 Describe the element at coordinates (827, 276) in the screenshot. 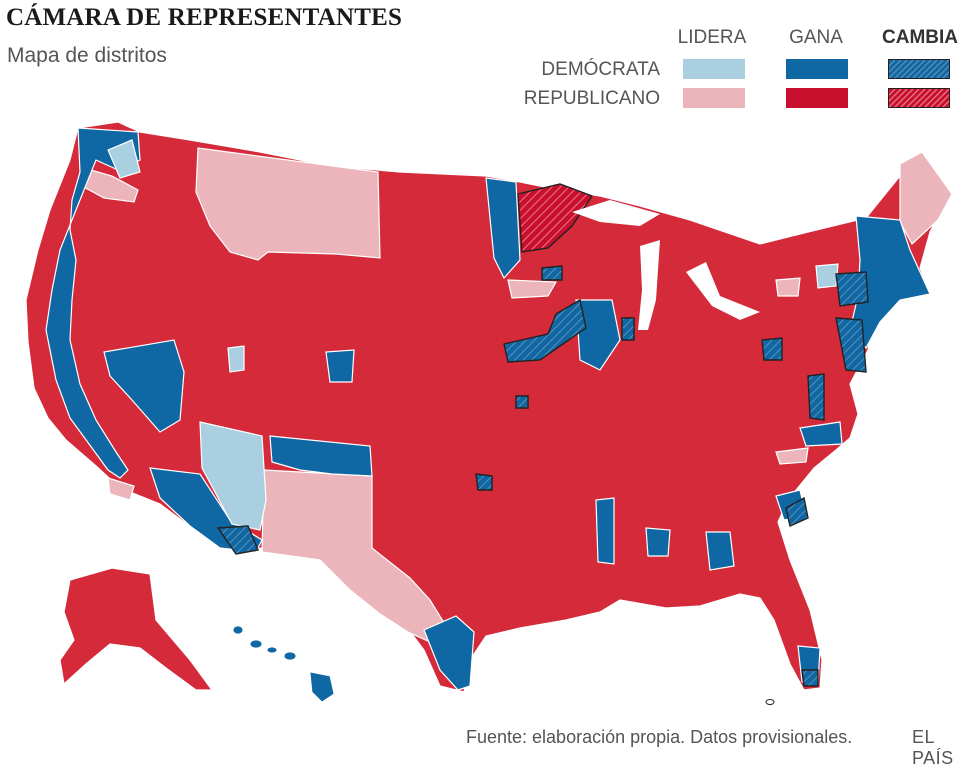

I see `ny-dem-lead` at that location.